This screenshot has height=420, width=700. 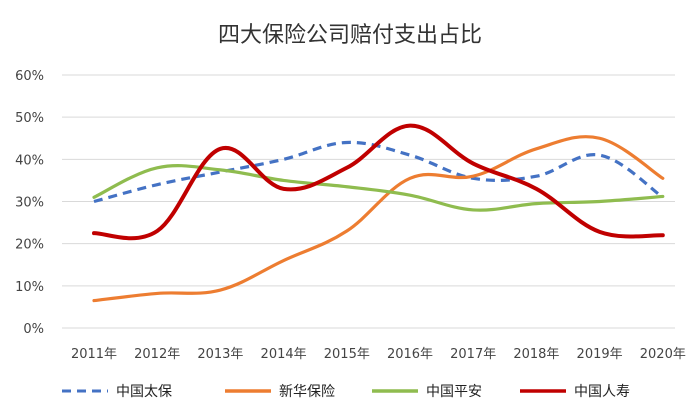 I want to click on legend-label: 中国平安, so click(x=454, y=392).